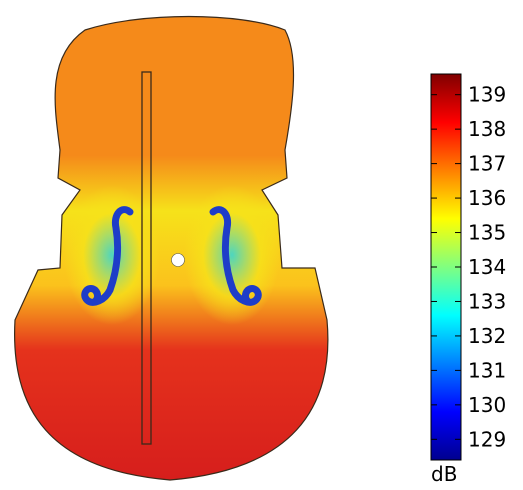 This screenshot has width=523, height=490. I want to click on colorbar-tick-label: 134, so click(487, 267).